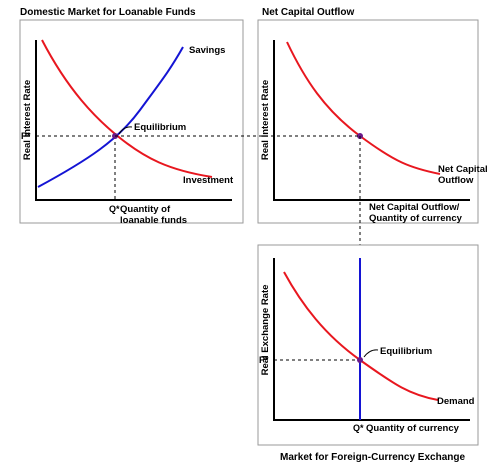 The image size is (500, 466). Describe the element at coordinates (463, 169) in the screenshot. I see `nco-curve-label-line1: Net Capital` at that location.